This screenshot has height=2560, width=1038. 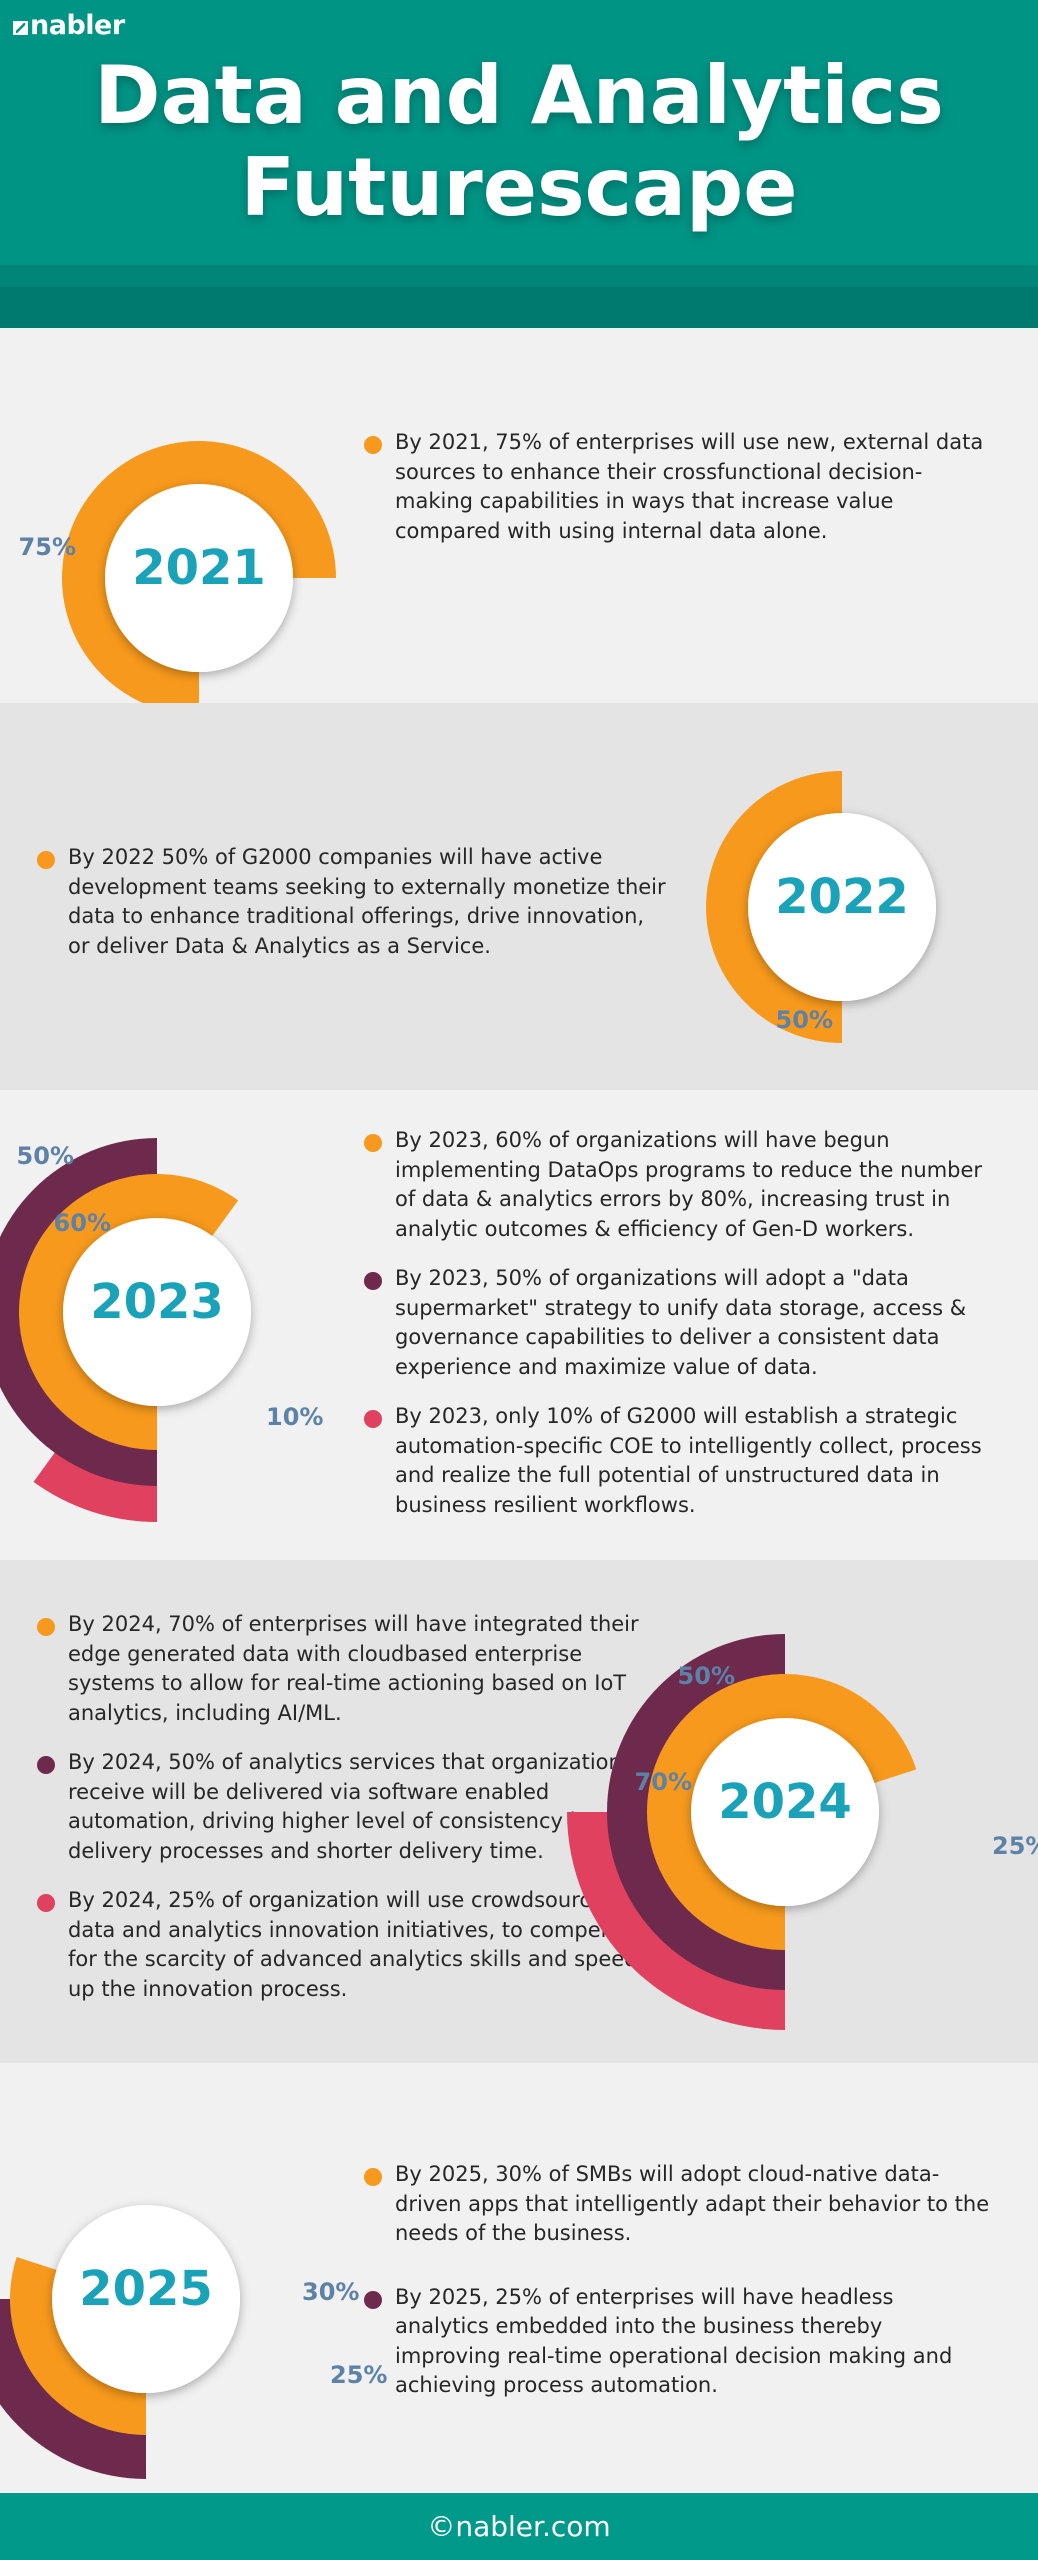 I want to click on ring-svg-2022: 2022 50%, so click(x=821, y=907).